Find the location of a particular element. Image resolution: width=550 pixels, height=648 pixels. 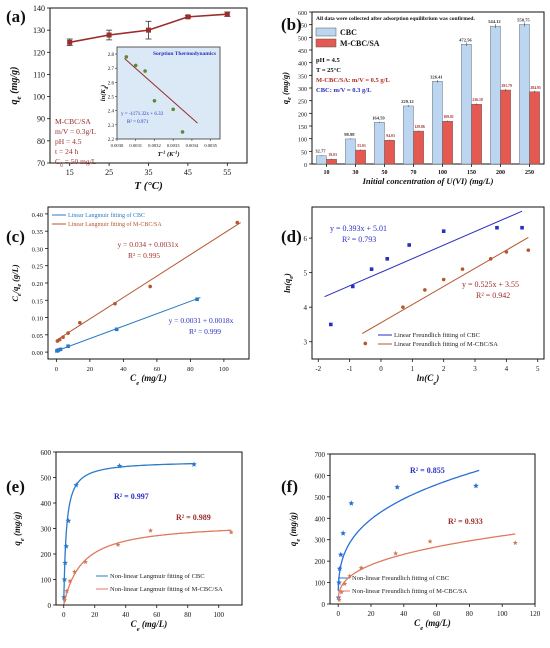

data-label: 544.12 is located at coordinates (494, 21).